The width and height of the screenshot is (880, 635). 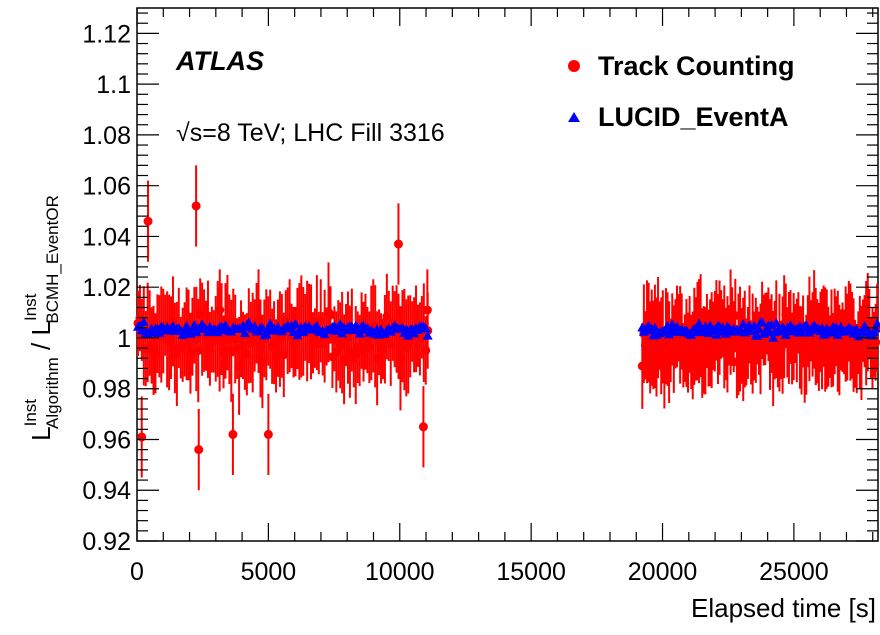 What do you see at coordinates (663, 572) in the screenshot?
I see `x-tick-label: 20000` at bounding box center [663, 572].